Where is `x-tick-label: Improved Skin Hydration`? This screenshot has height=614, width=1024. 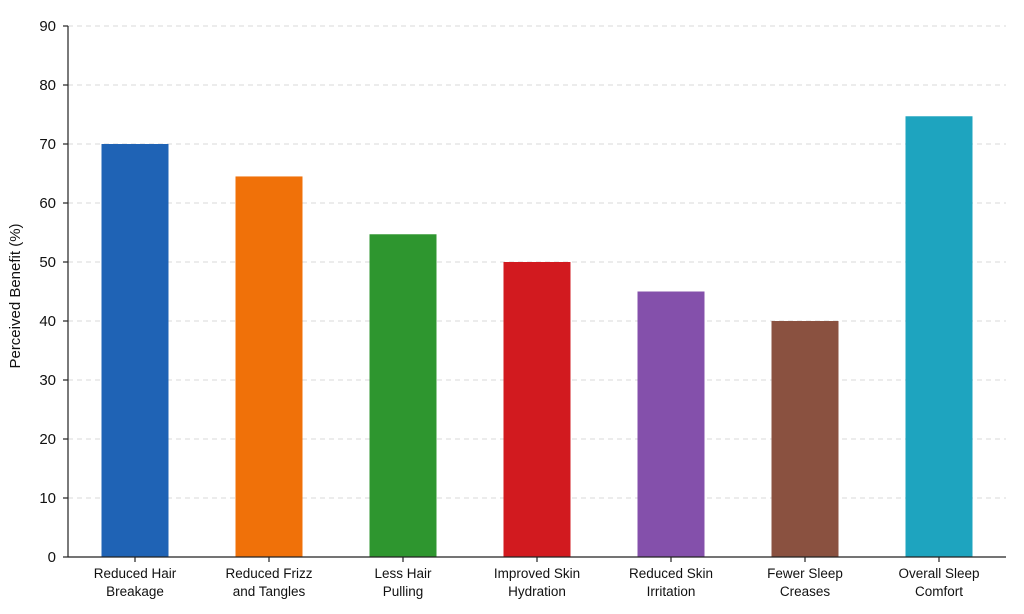 x-tick-label: Improved Skin Hydration is located at coordinates (537, 582).